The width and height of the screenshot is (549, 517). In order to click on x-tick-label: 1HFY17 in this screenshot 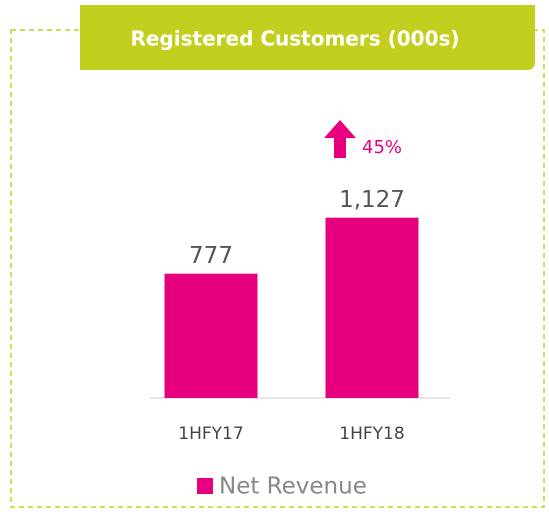, I will do `click(210, 434)`.